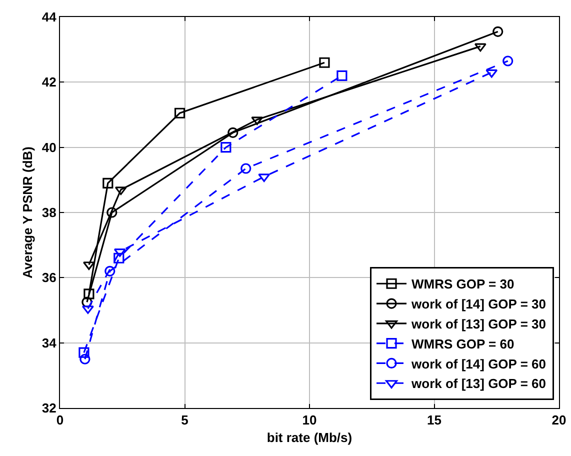  What do you see at coordinates (184, 420) in the screenshot?
I see `x-tick-label: 5` at bounding box center [184, 420].